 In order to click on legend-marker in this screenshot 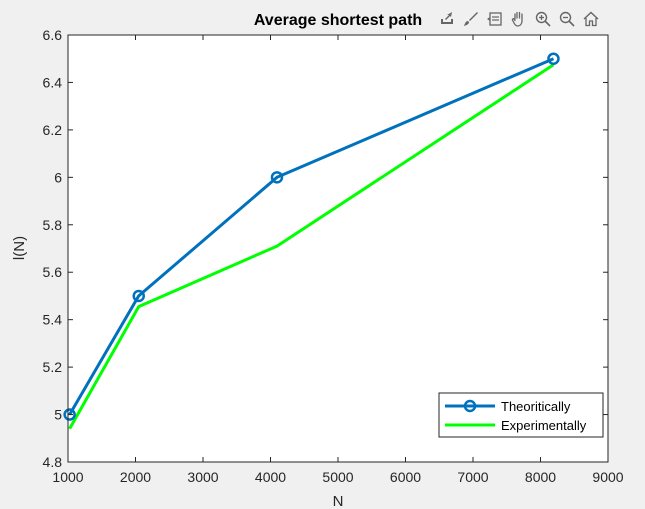, I will do `click(470, 406)`.